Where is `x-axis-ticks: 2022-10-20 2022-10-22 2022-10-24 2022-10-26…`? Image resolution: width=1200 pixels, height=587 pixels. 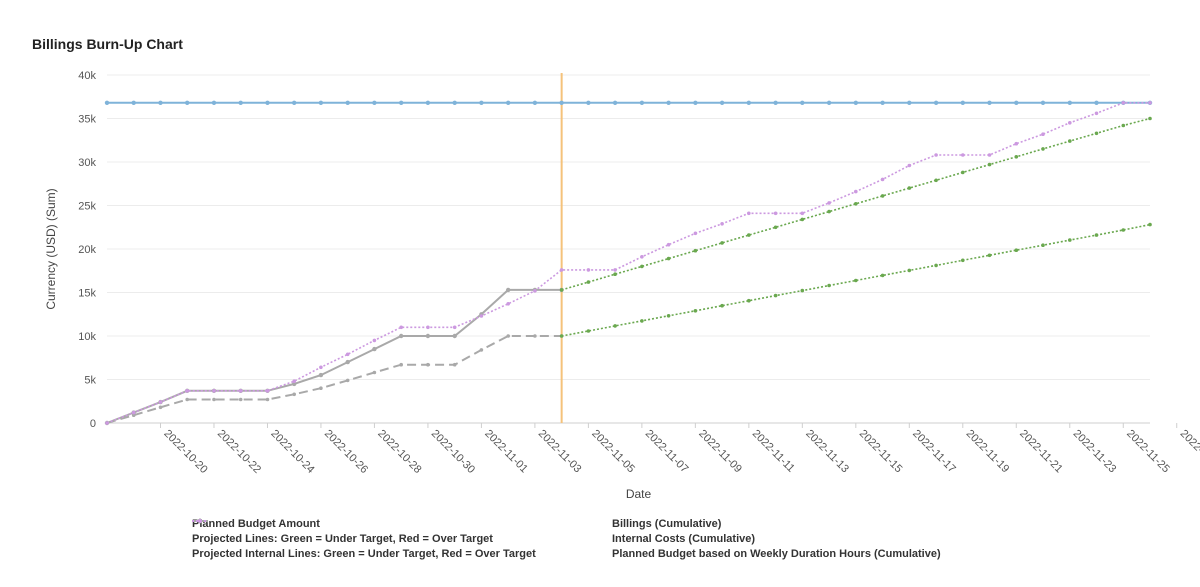
x-axis-ticks: 2022-10-20 2022-10-22 2022-10-24 2022-10-26… is located at coordinates (679, 449).